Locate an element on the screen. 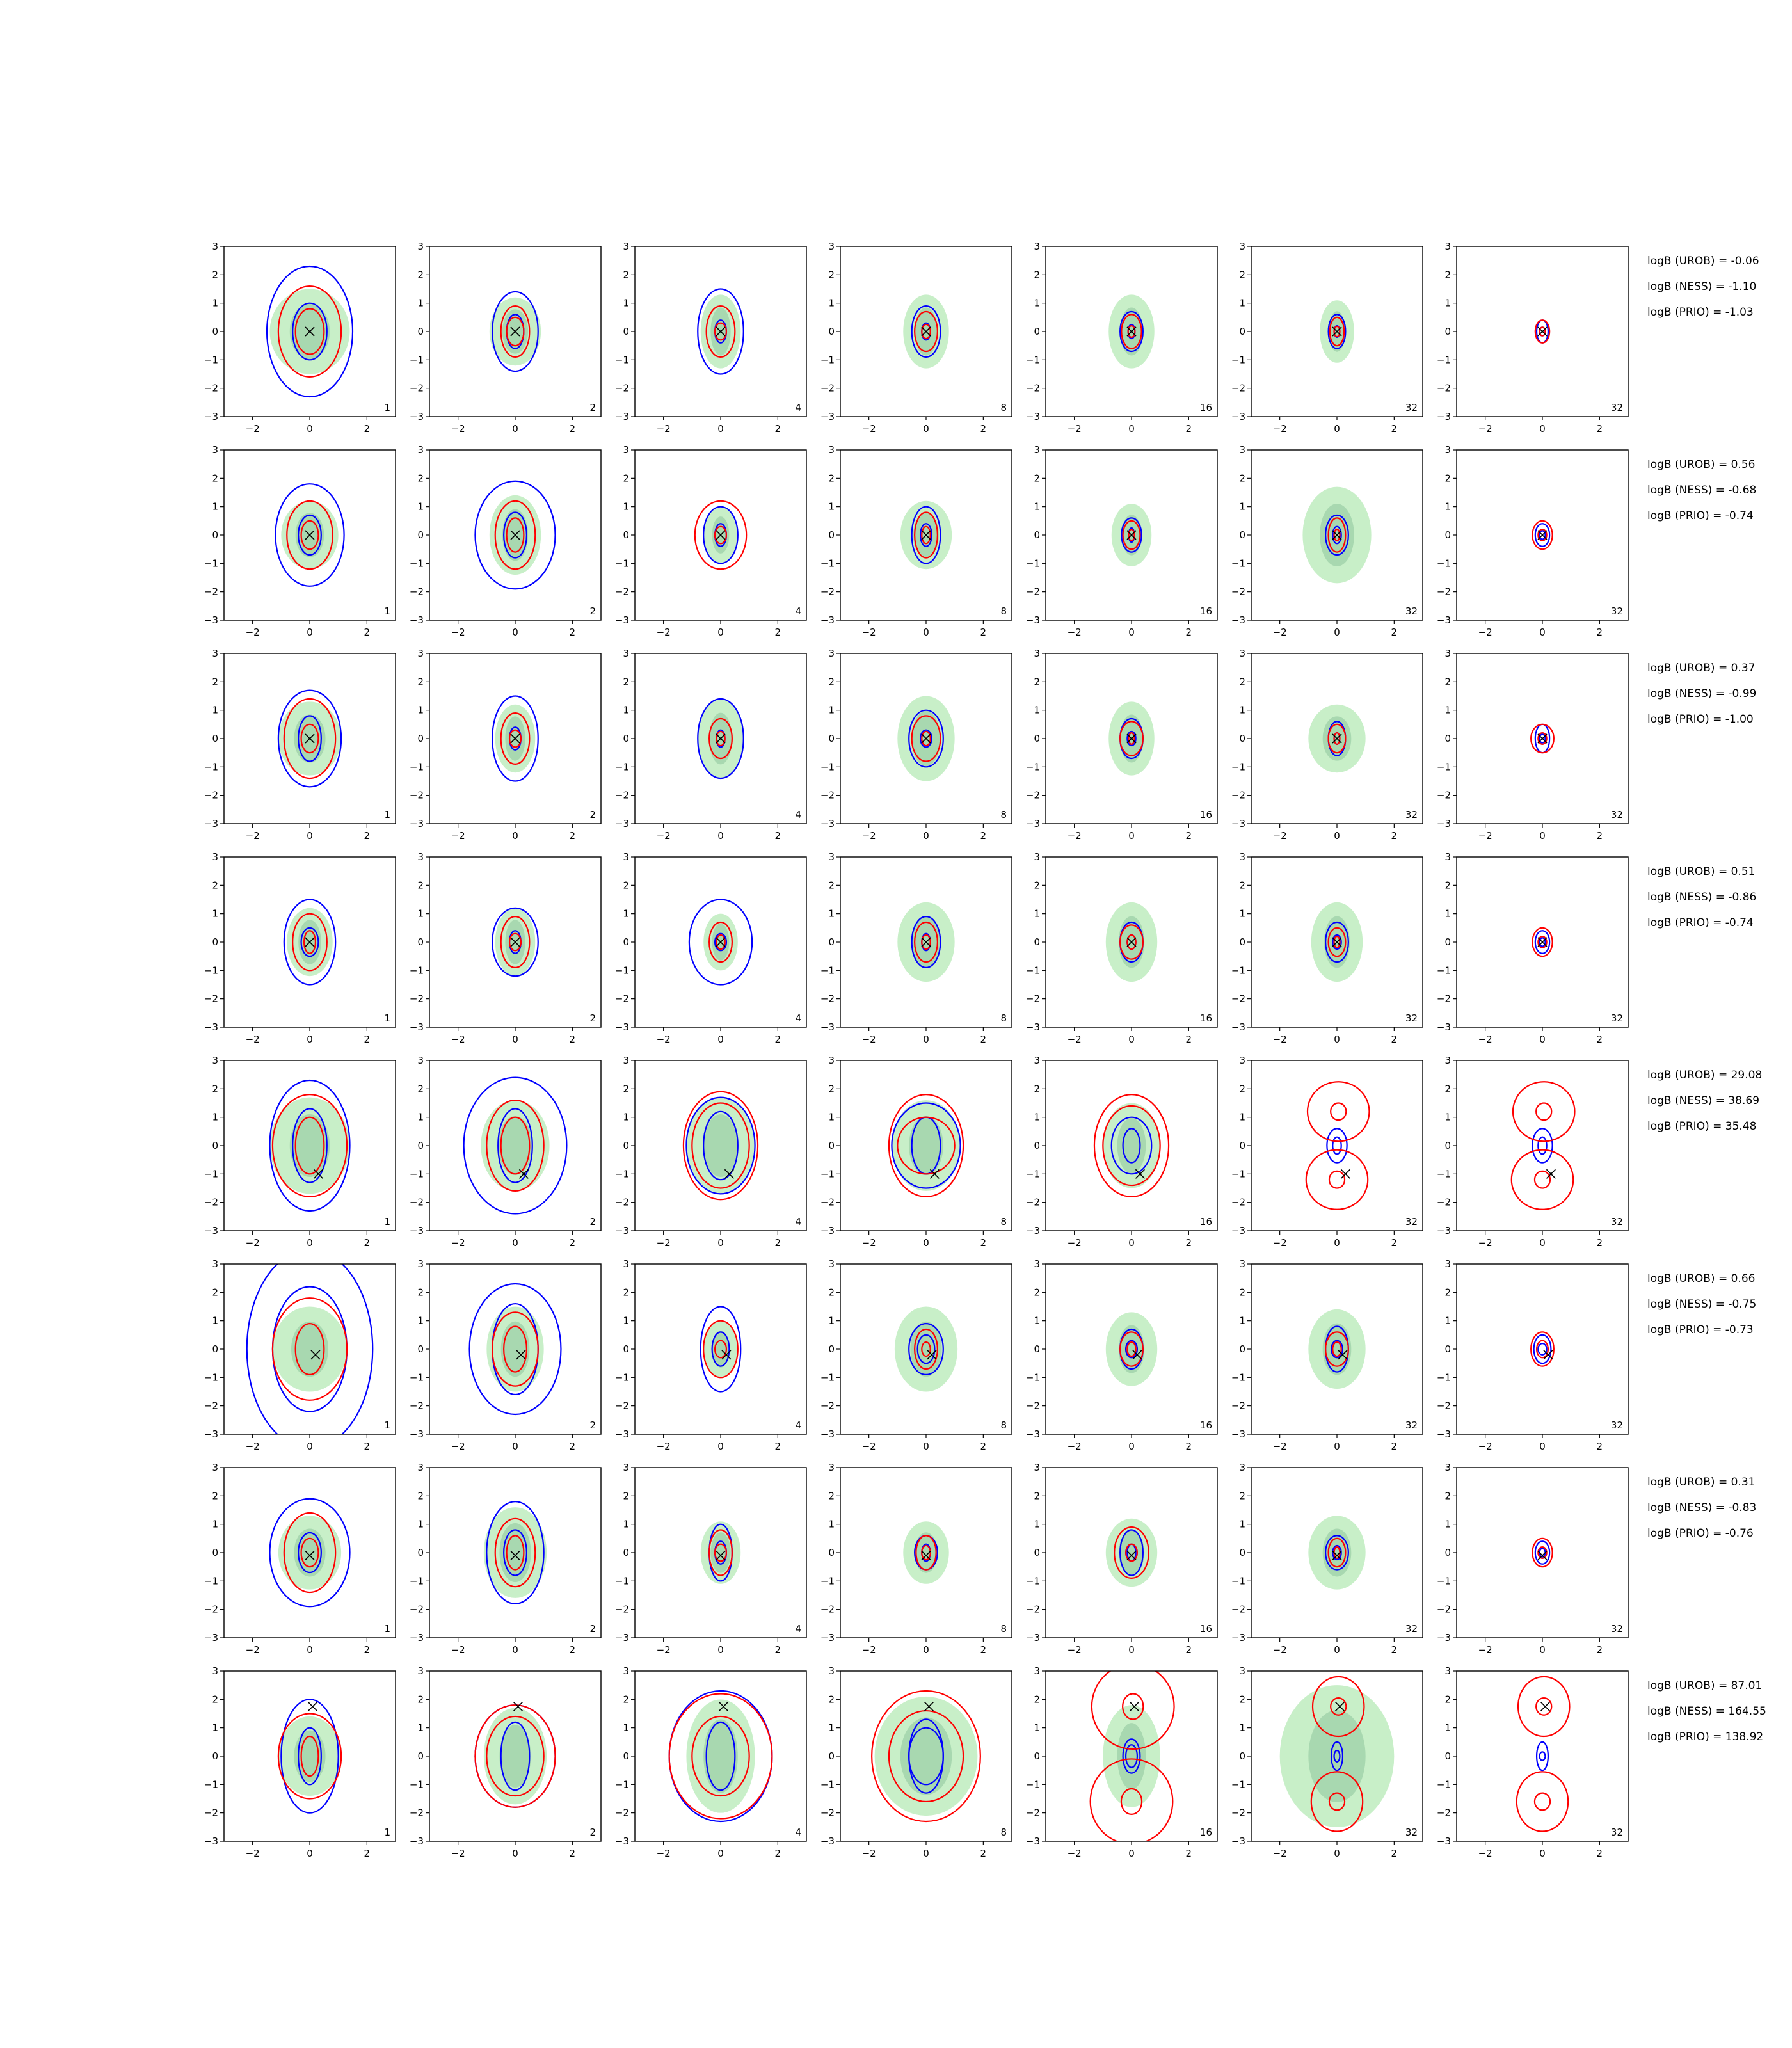 This screenshot has height=2048, width=1792. panel-corner-label: 4 is located at coordinates (798, 407).